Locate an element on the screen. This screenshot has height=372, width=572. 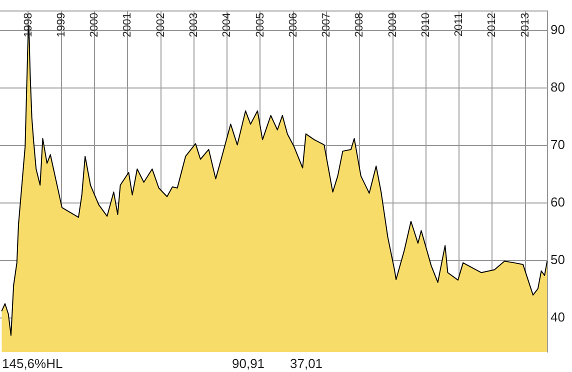
x-tick-label: 2004 is located at coordinates (227, 25).